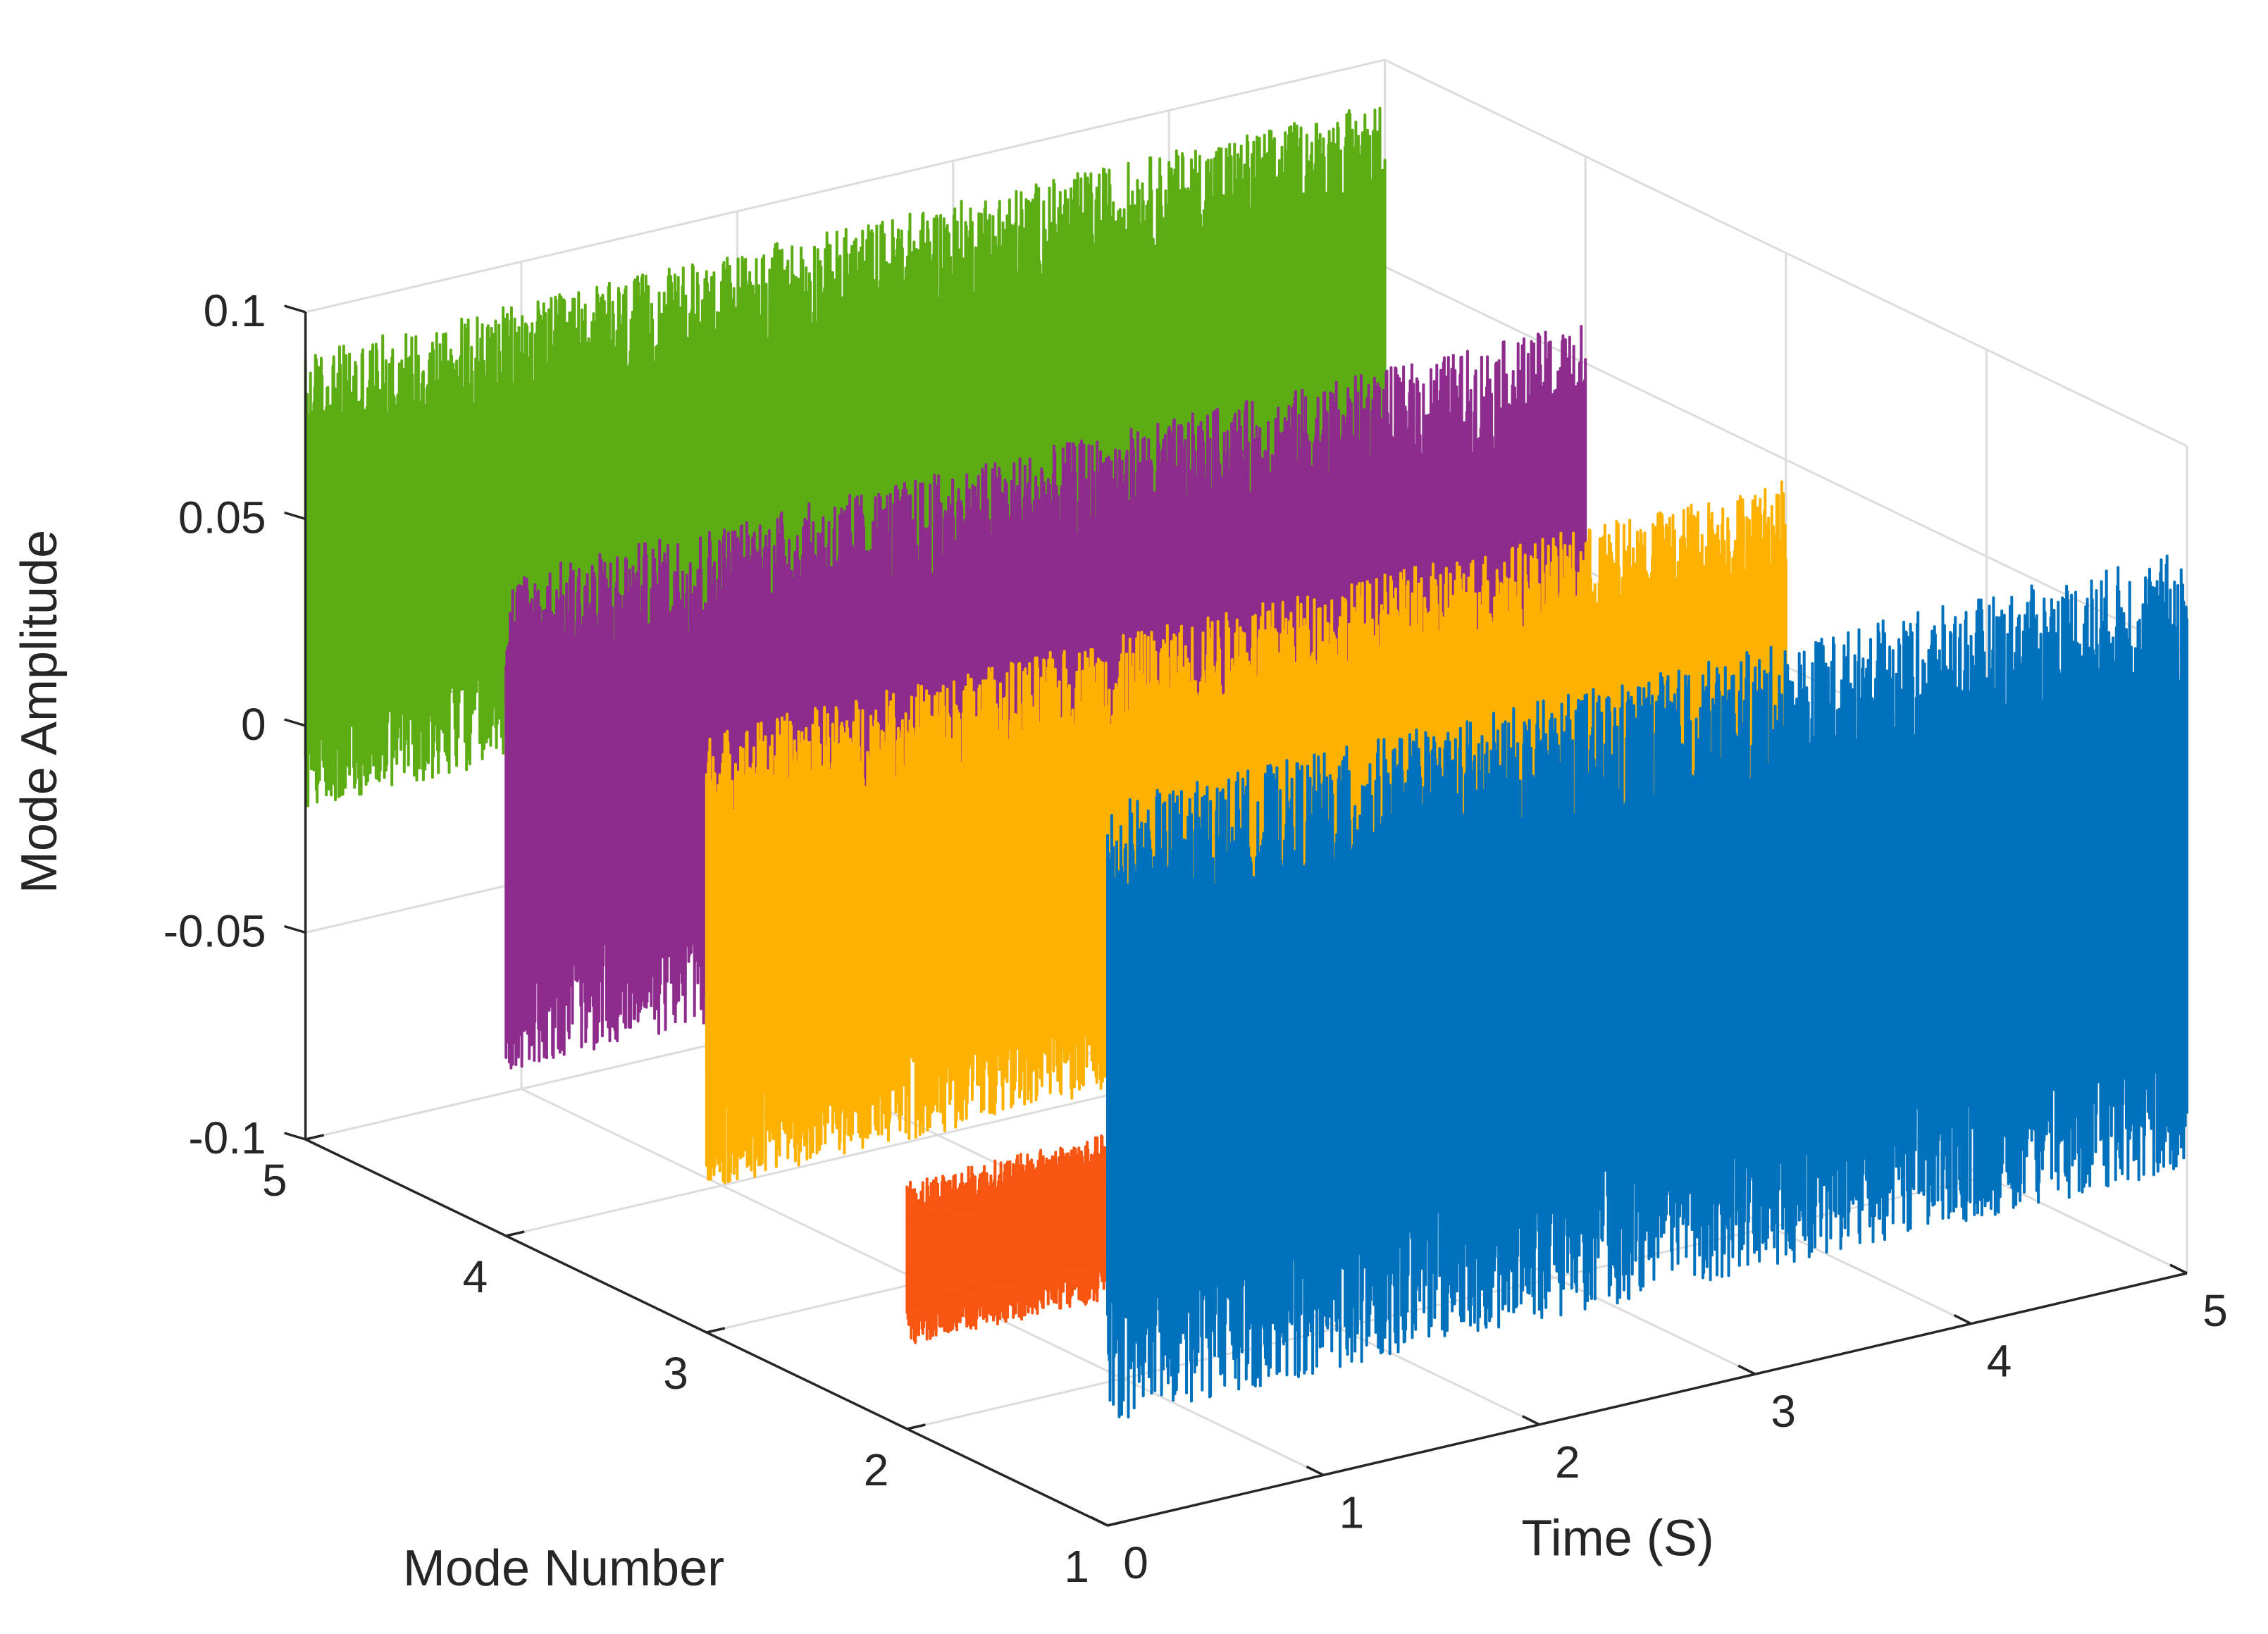 The height and width of the screenshot is (1634, 2268). What do you see at coordinates (227, 1138) in the screenshot?
I see `z-tick-label: -0.1` at bounding box center [227, 1138].